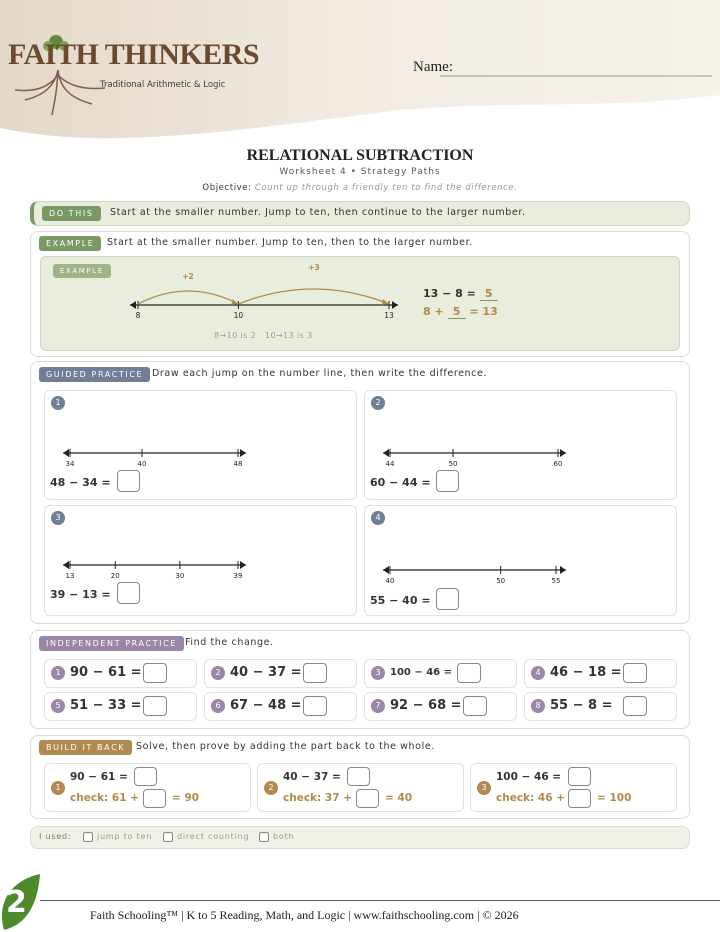  I want to click on check: check: 61 +, so click(104, 798).